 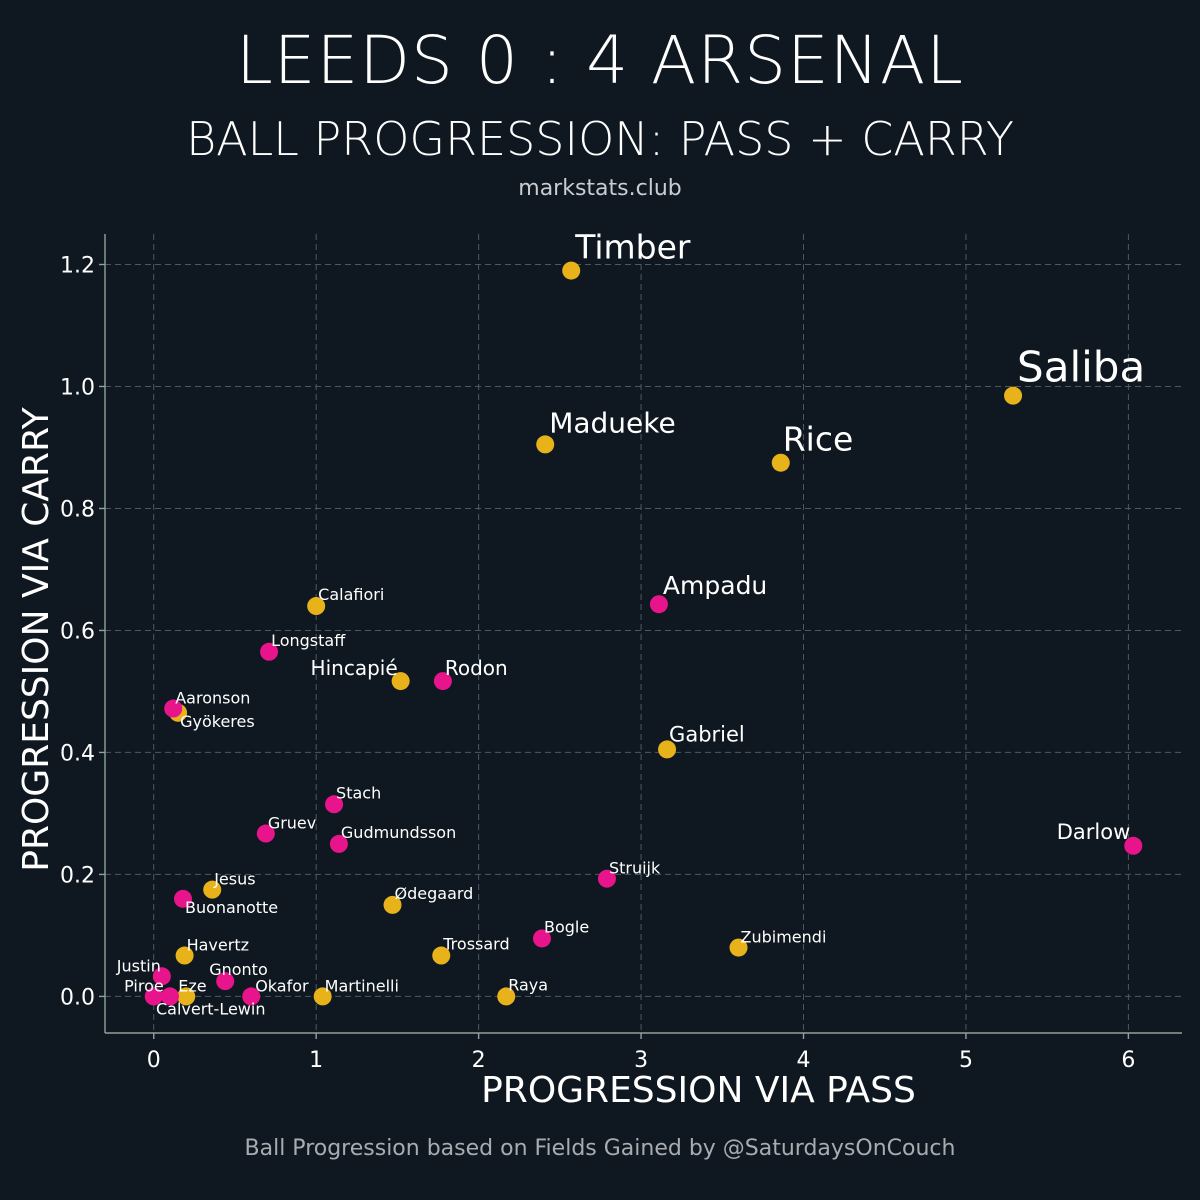 What do you see at coordinates (153, 996) in the screenshot?
I see `point-leeds-piroe` at bounding box center [153, 996].